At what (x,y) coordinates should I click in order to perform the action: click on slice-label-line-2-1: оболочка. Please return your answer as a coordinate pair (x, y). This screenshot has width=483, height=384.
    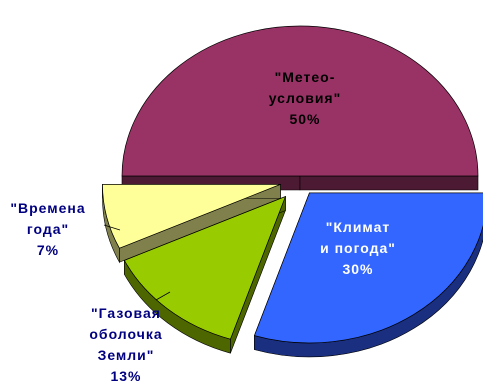
    Looking at the image, I should click on (125, 334).